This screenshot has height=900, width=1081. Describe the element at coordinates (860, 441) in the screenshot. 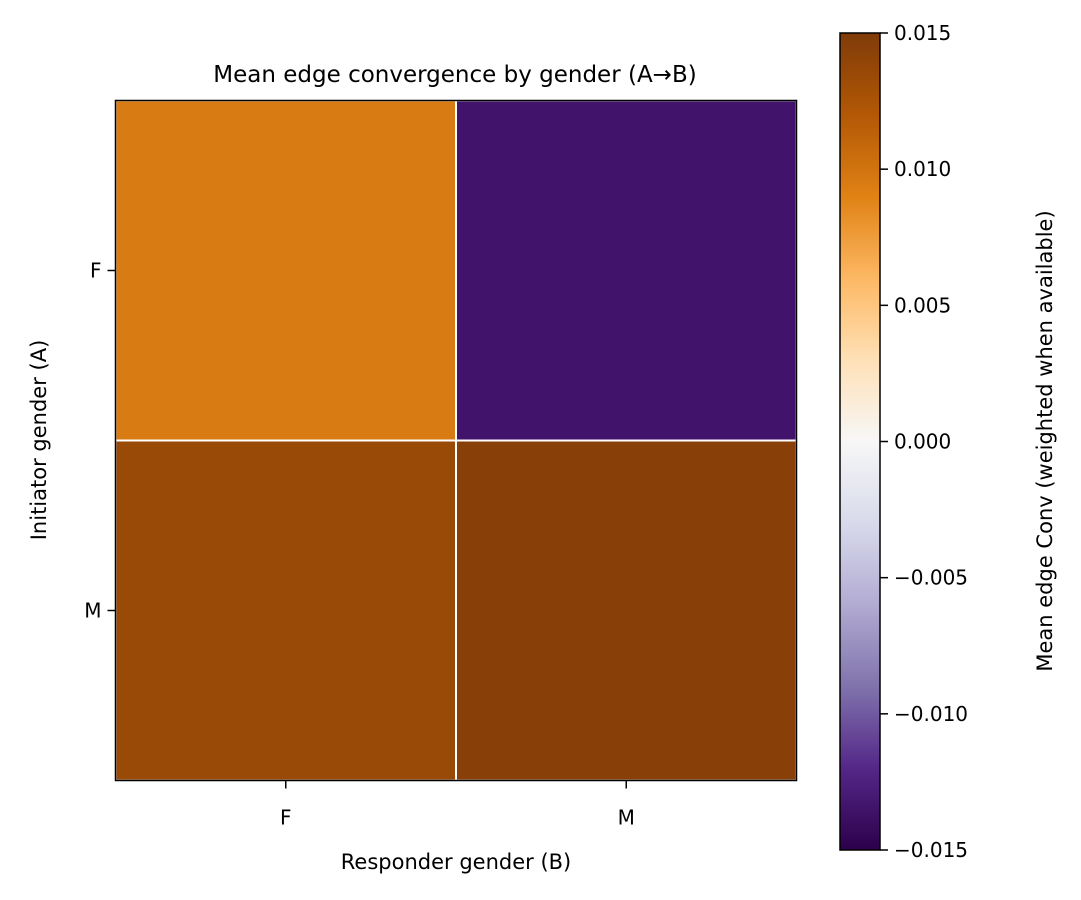

I see `colorbar` at that location.